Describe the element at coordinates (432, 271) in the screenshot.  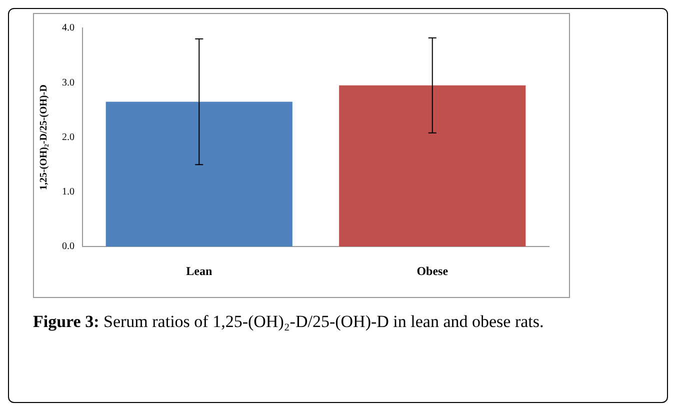
I see `x-tick-label: Obese` at that location.